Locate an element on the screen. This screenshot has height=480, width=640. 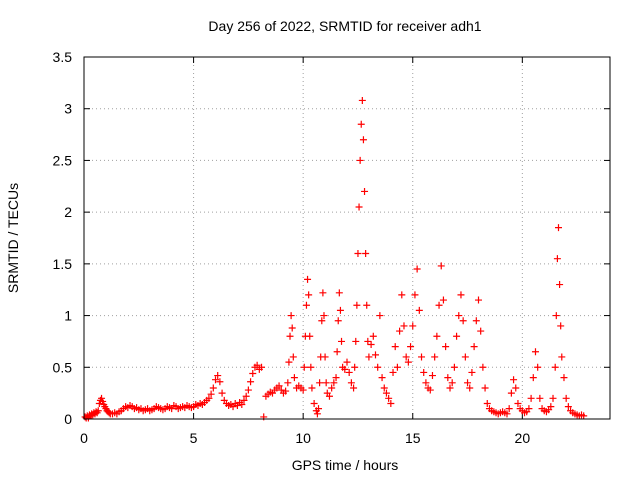
y-tick-label: 0 is located at coordinates (68, 419).